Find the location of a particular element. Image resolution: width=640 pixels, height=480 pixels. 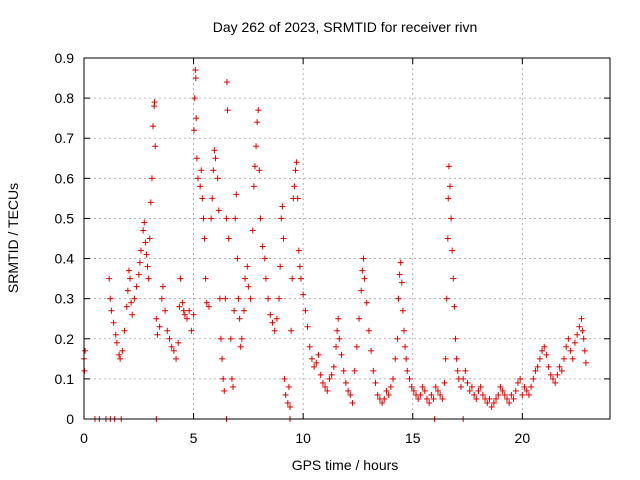

y-tick-label: 0.3 is located at coordinates (65, 299).